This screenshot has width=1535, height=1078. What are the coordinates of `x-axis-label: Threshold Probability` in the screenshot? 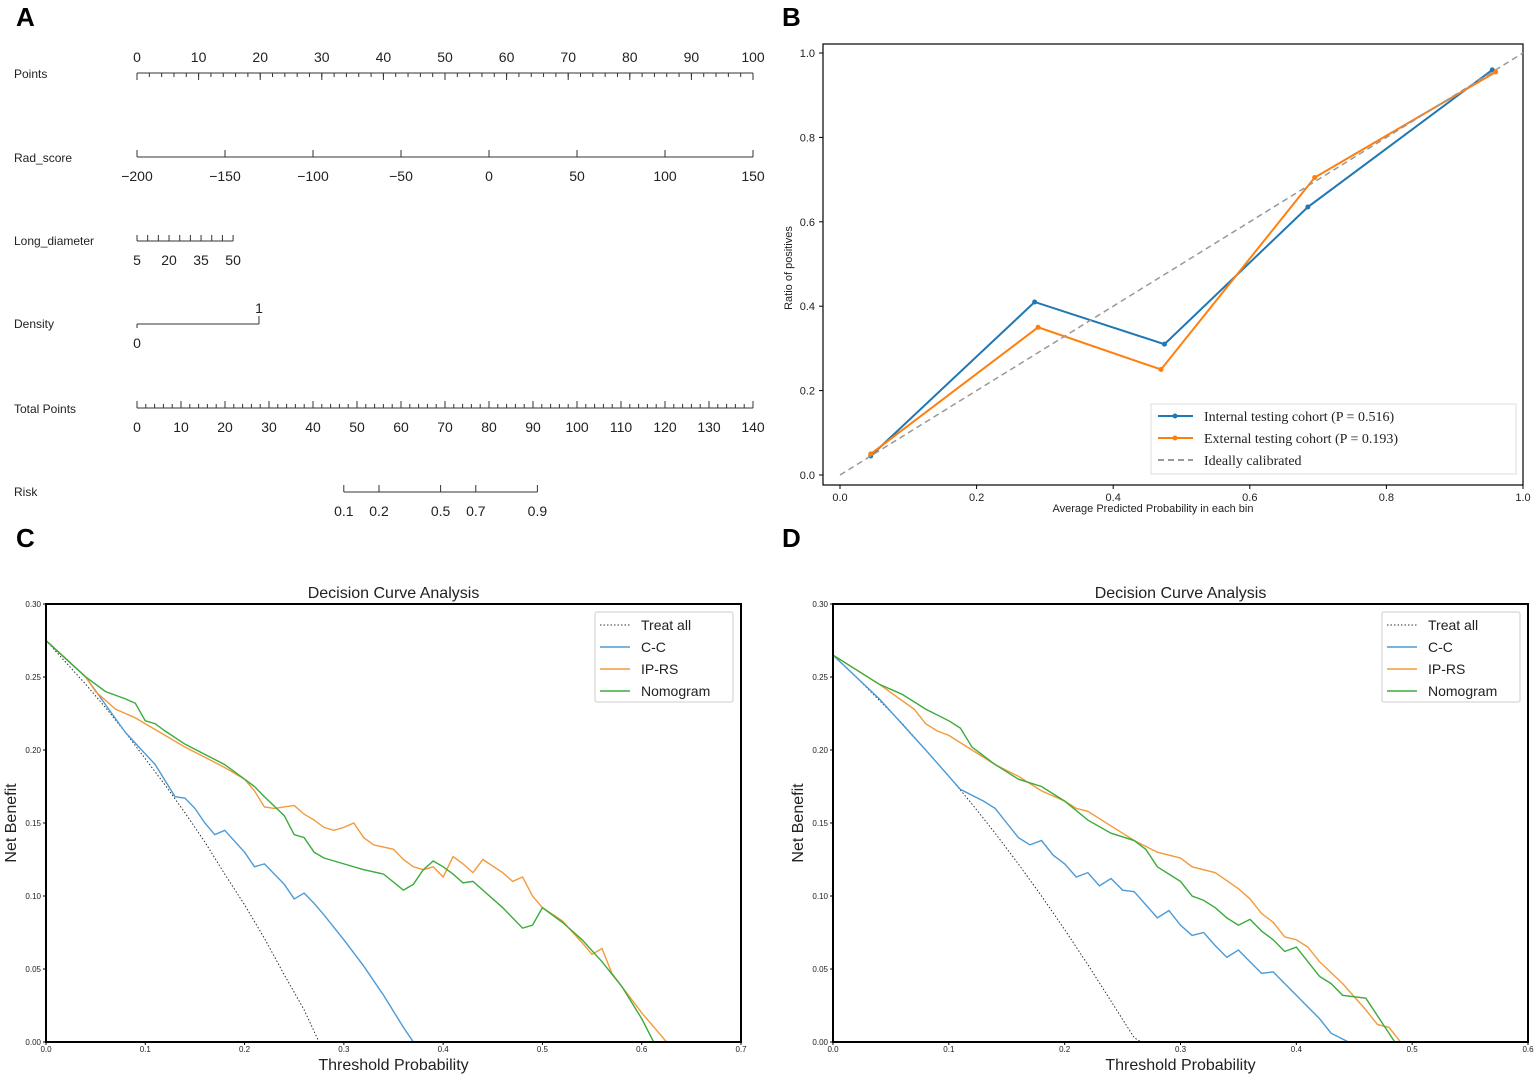 It's located at (1180, 1065).